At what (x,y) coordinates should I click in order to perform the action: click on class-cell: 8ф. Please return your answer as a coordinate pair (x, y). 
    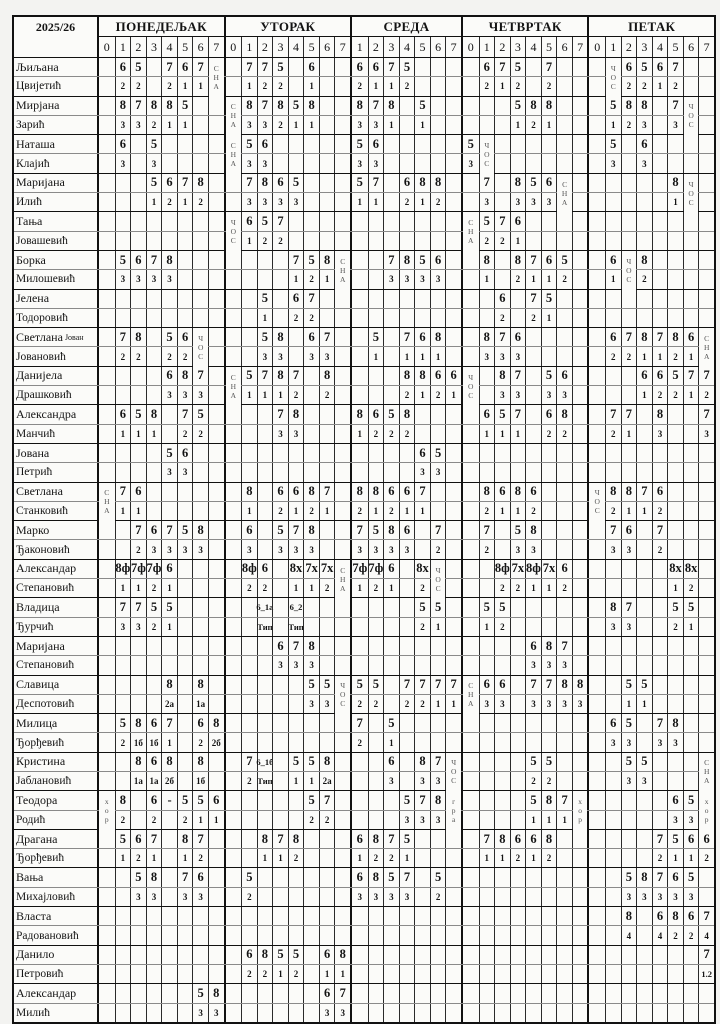
    Looking at the image, I should click on (502, 569).